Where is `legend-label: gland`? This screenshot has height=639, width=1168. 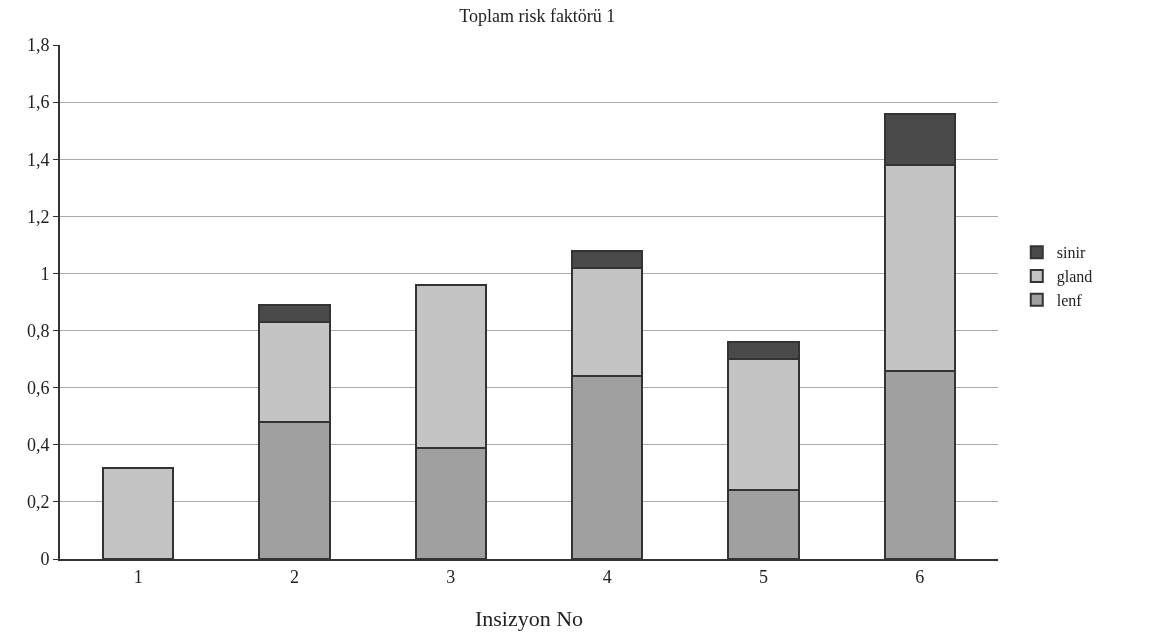
legend-label: gland is located at coordinates (1074, 277).